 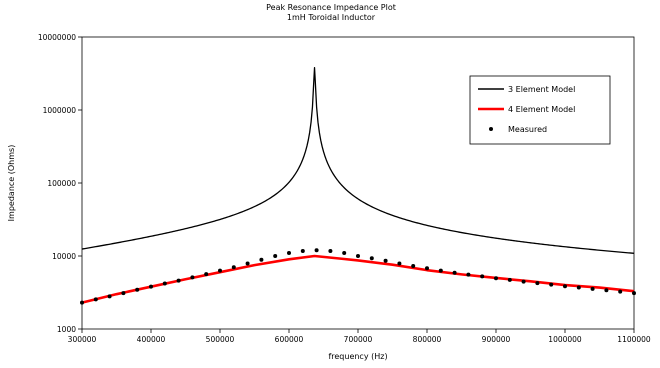 I want to click on x-tick-label: 900000, so click(x=496, y=339).